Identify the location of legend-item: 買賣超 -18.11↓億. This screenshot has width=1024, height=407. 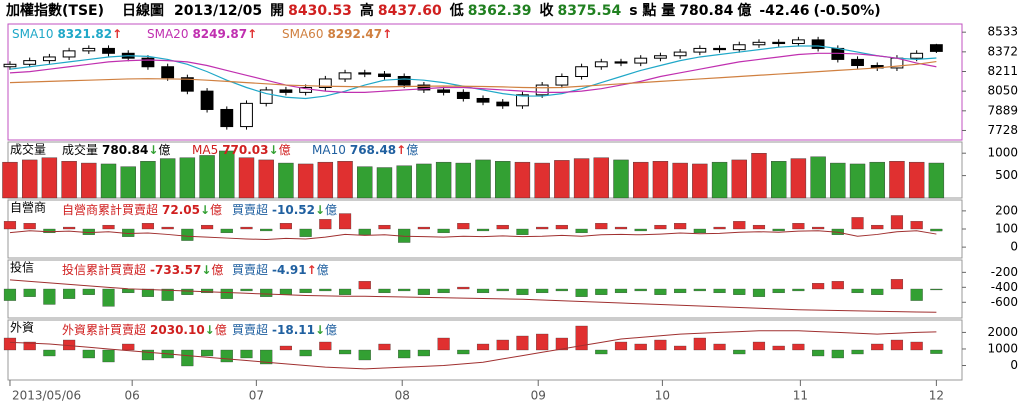
(284, 329).